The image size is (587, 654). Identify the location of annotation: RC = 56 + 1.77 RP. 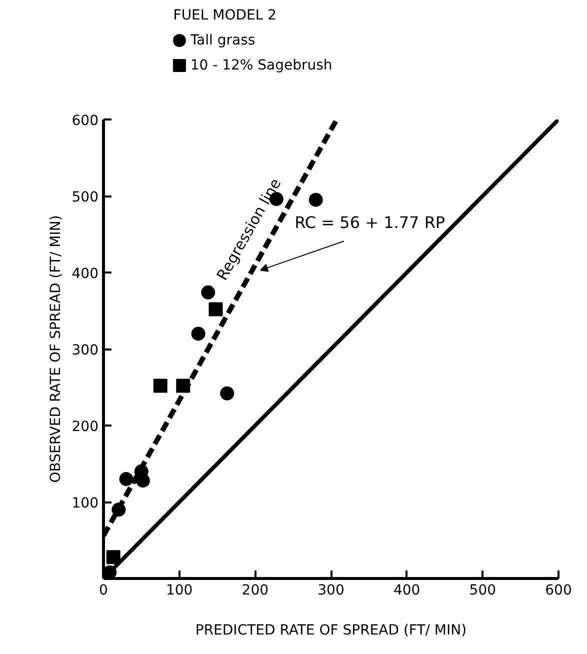
(370, 222).